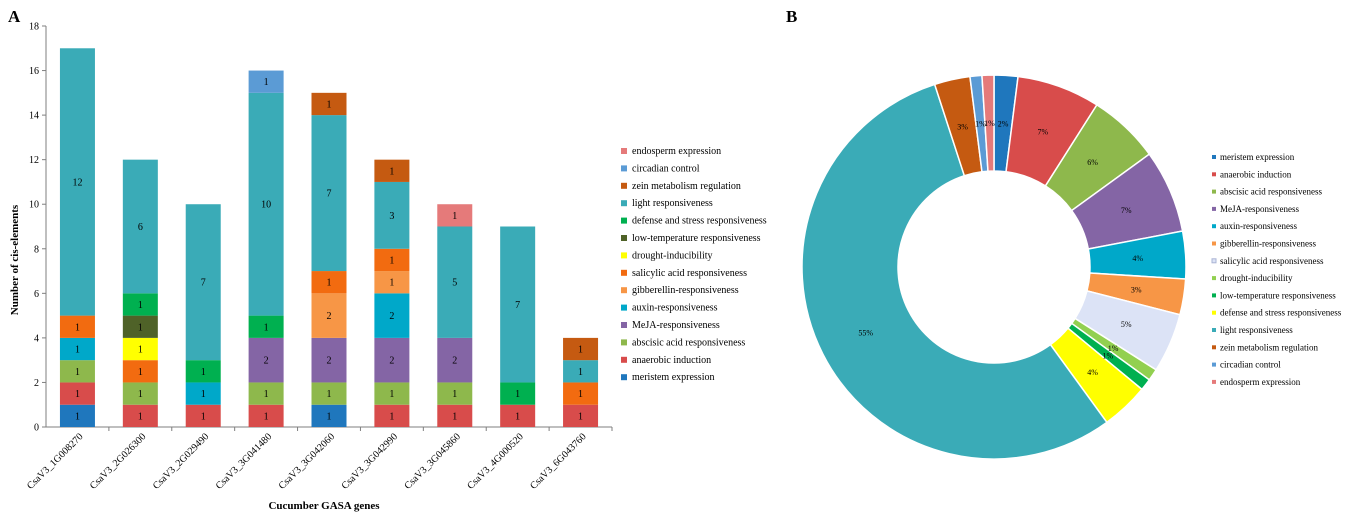  What do you see at coordinates (1258, 226) in the screenshot?
I see `legend-entry-auxin-responsiveness: auxin-responsiveness` at bounding box center [1258, 226].